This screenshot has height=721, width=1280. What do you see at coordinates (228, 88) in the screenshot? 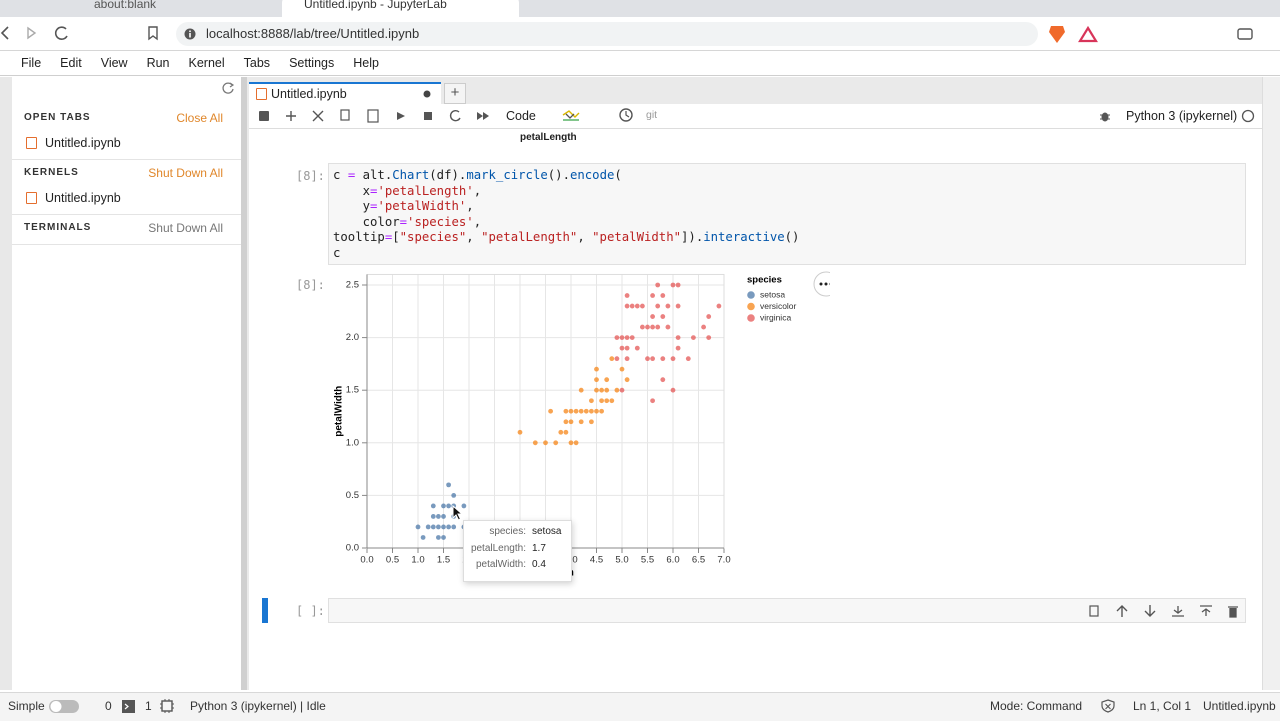
I see `refresh-icon` at bounding box center [228, 88].